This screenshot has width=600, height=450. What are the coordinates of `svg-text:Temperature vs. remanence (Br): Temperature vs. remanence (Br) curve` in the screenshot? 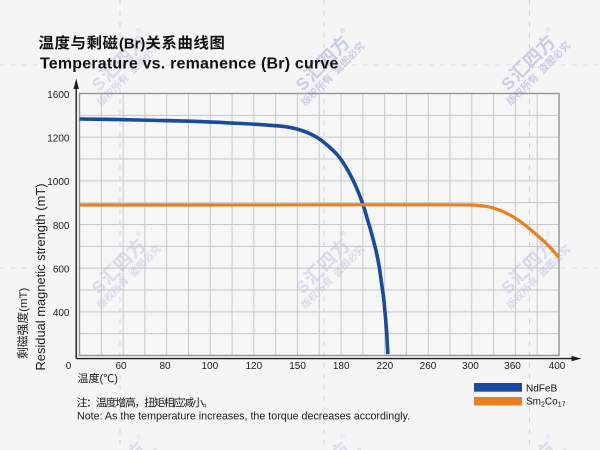 It's located at (189, 64).